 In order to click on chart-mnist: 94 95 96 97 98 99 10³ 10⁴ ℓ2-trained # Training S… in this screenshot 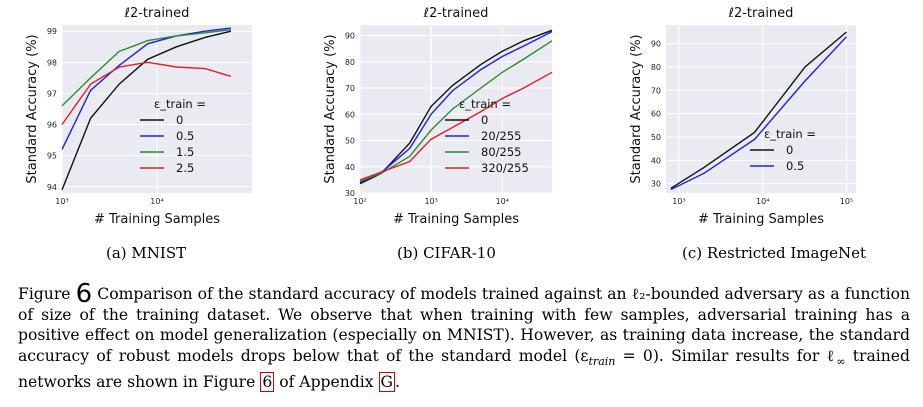, I will do `click(138, 116)`.